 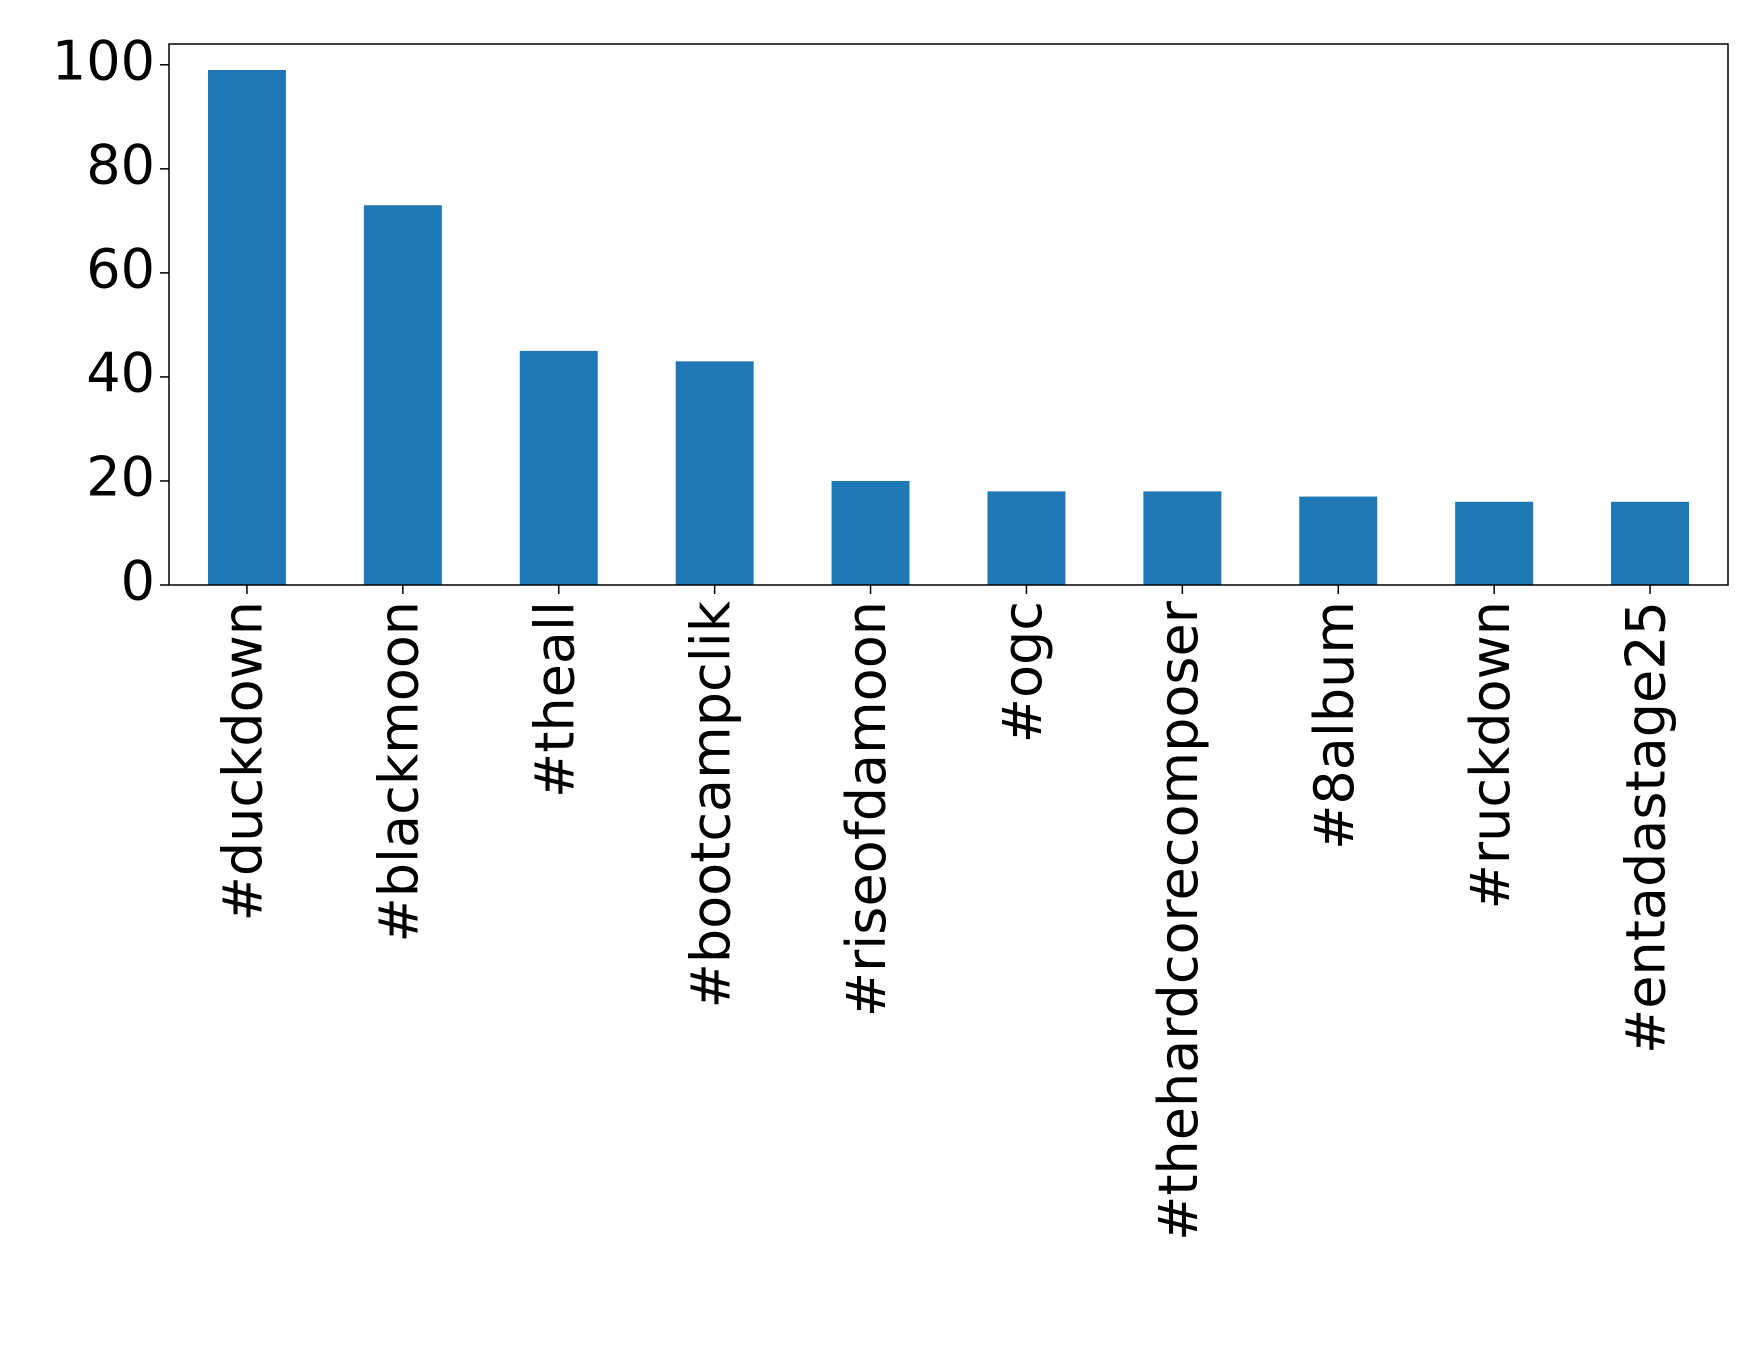 What do you see at coordinates (554, 699) in the screenshot?
I see `x-tick-label: #theall` at bounding box center [554, 699].